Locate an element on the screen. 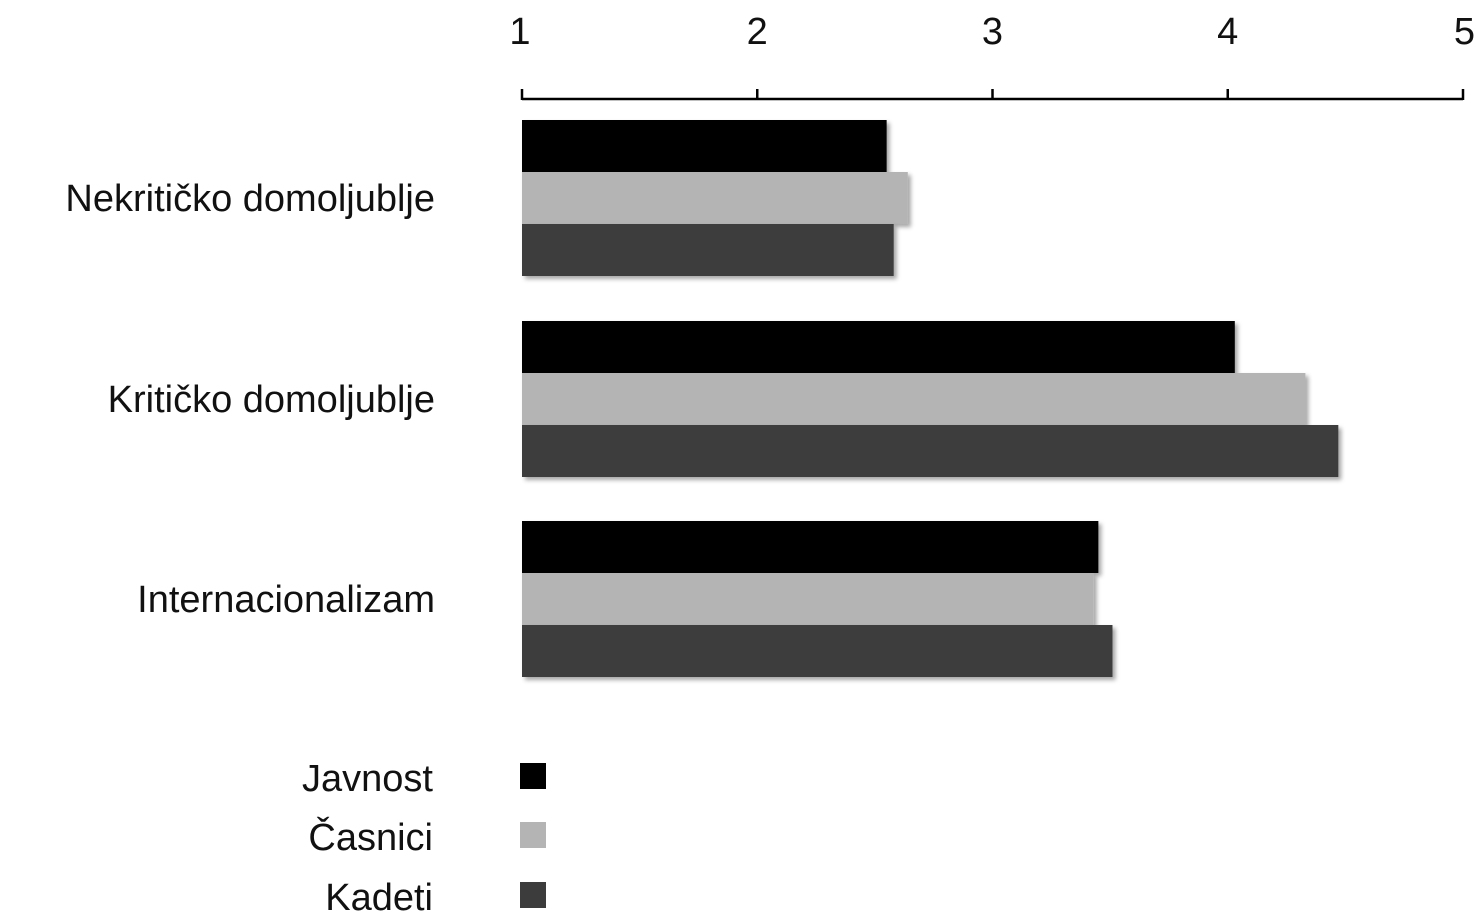  legend-label: Časnici is located at coordinates (370, 837).